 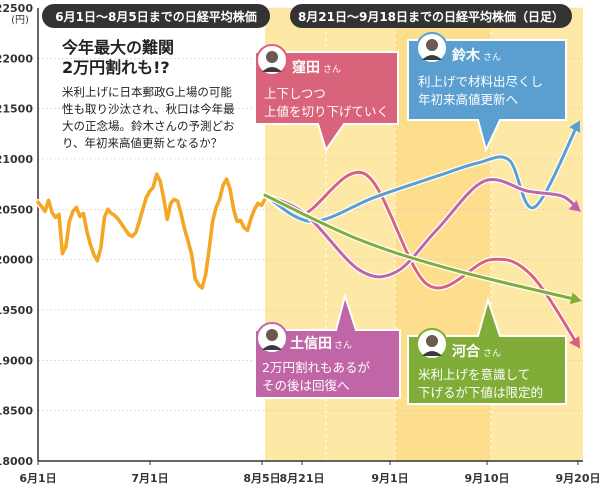 I want to click on x-tick-label: 9月20日, so click(x=578, y=478).